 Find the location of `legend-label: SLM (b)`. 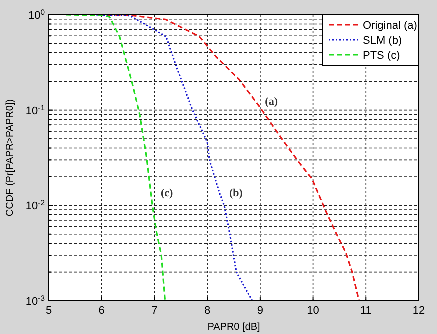

legend-label: SLM (b) is located at coordinates (382, 41).